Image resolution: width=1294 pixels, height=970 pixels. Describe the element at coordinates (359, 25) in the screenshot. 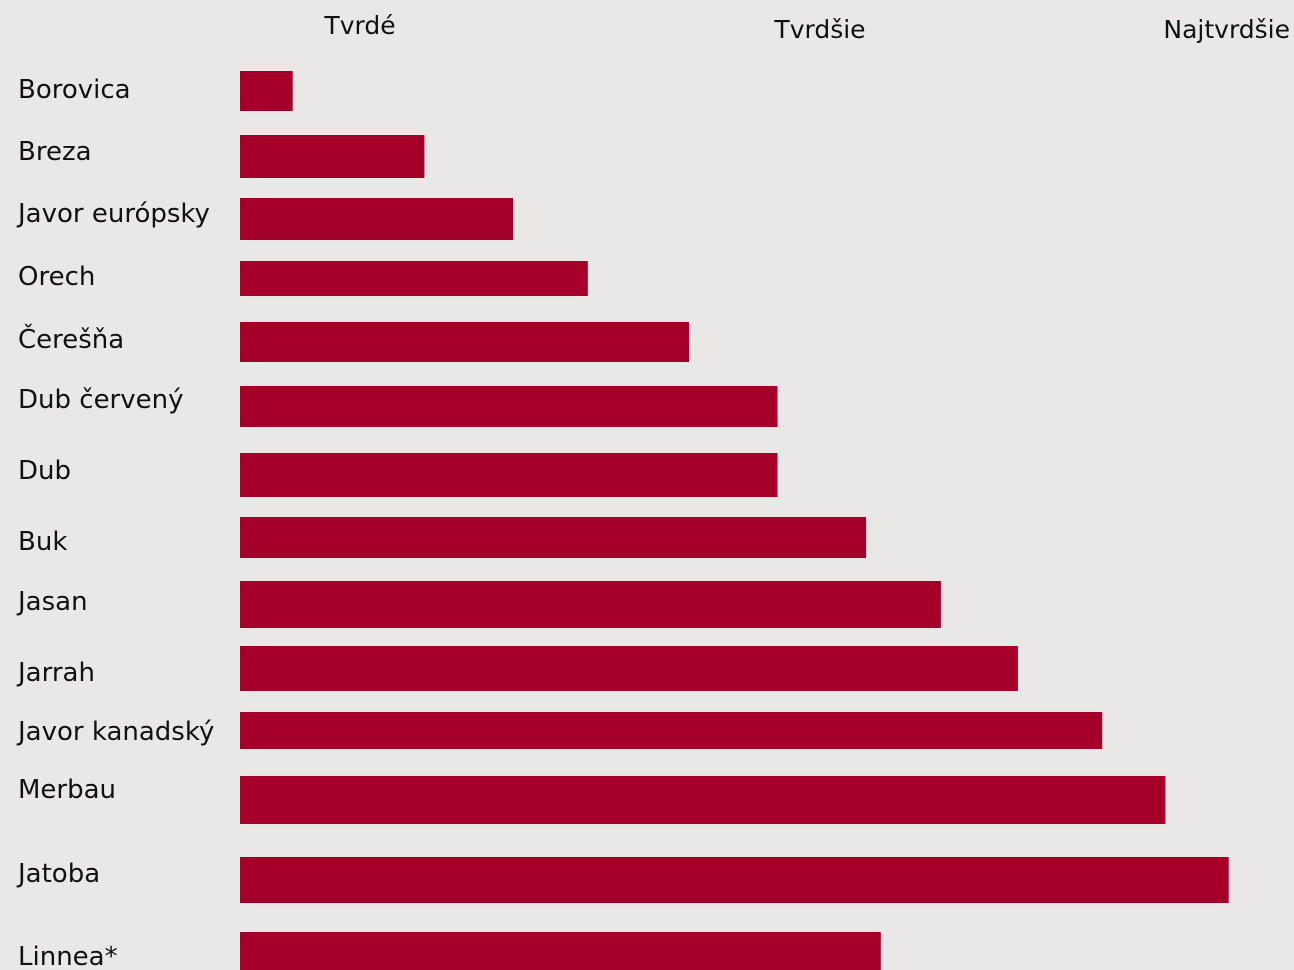

I see `scale-label-hard: Tvrdé` at that location.